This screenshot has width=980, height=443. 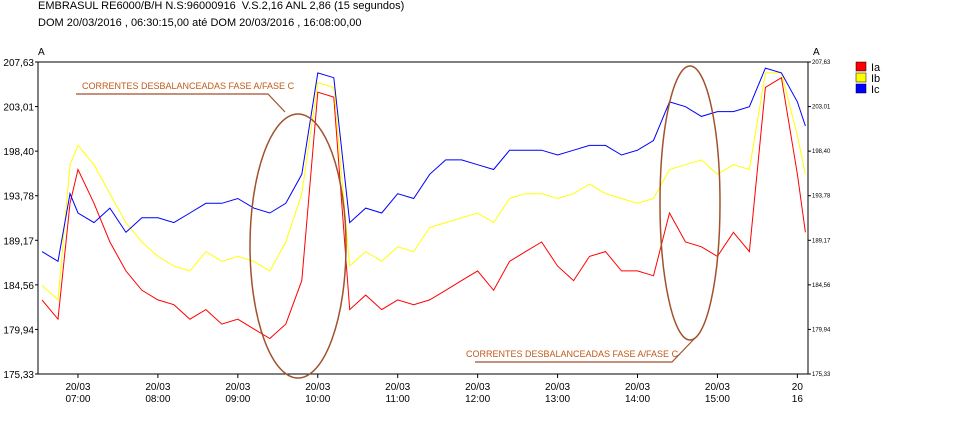 What do you see at coordinates (18, 330) in the screenshot?
I see `y-tick-label-left: 179,94` at bounding box center [18, 330].